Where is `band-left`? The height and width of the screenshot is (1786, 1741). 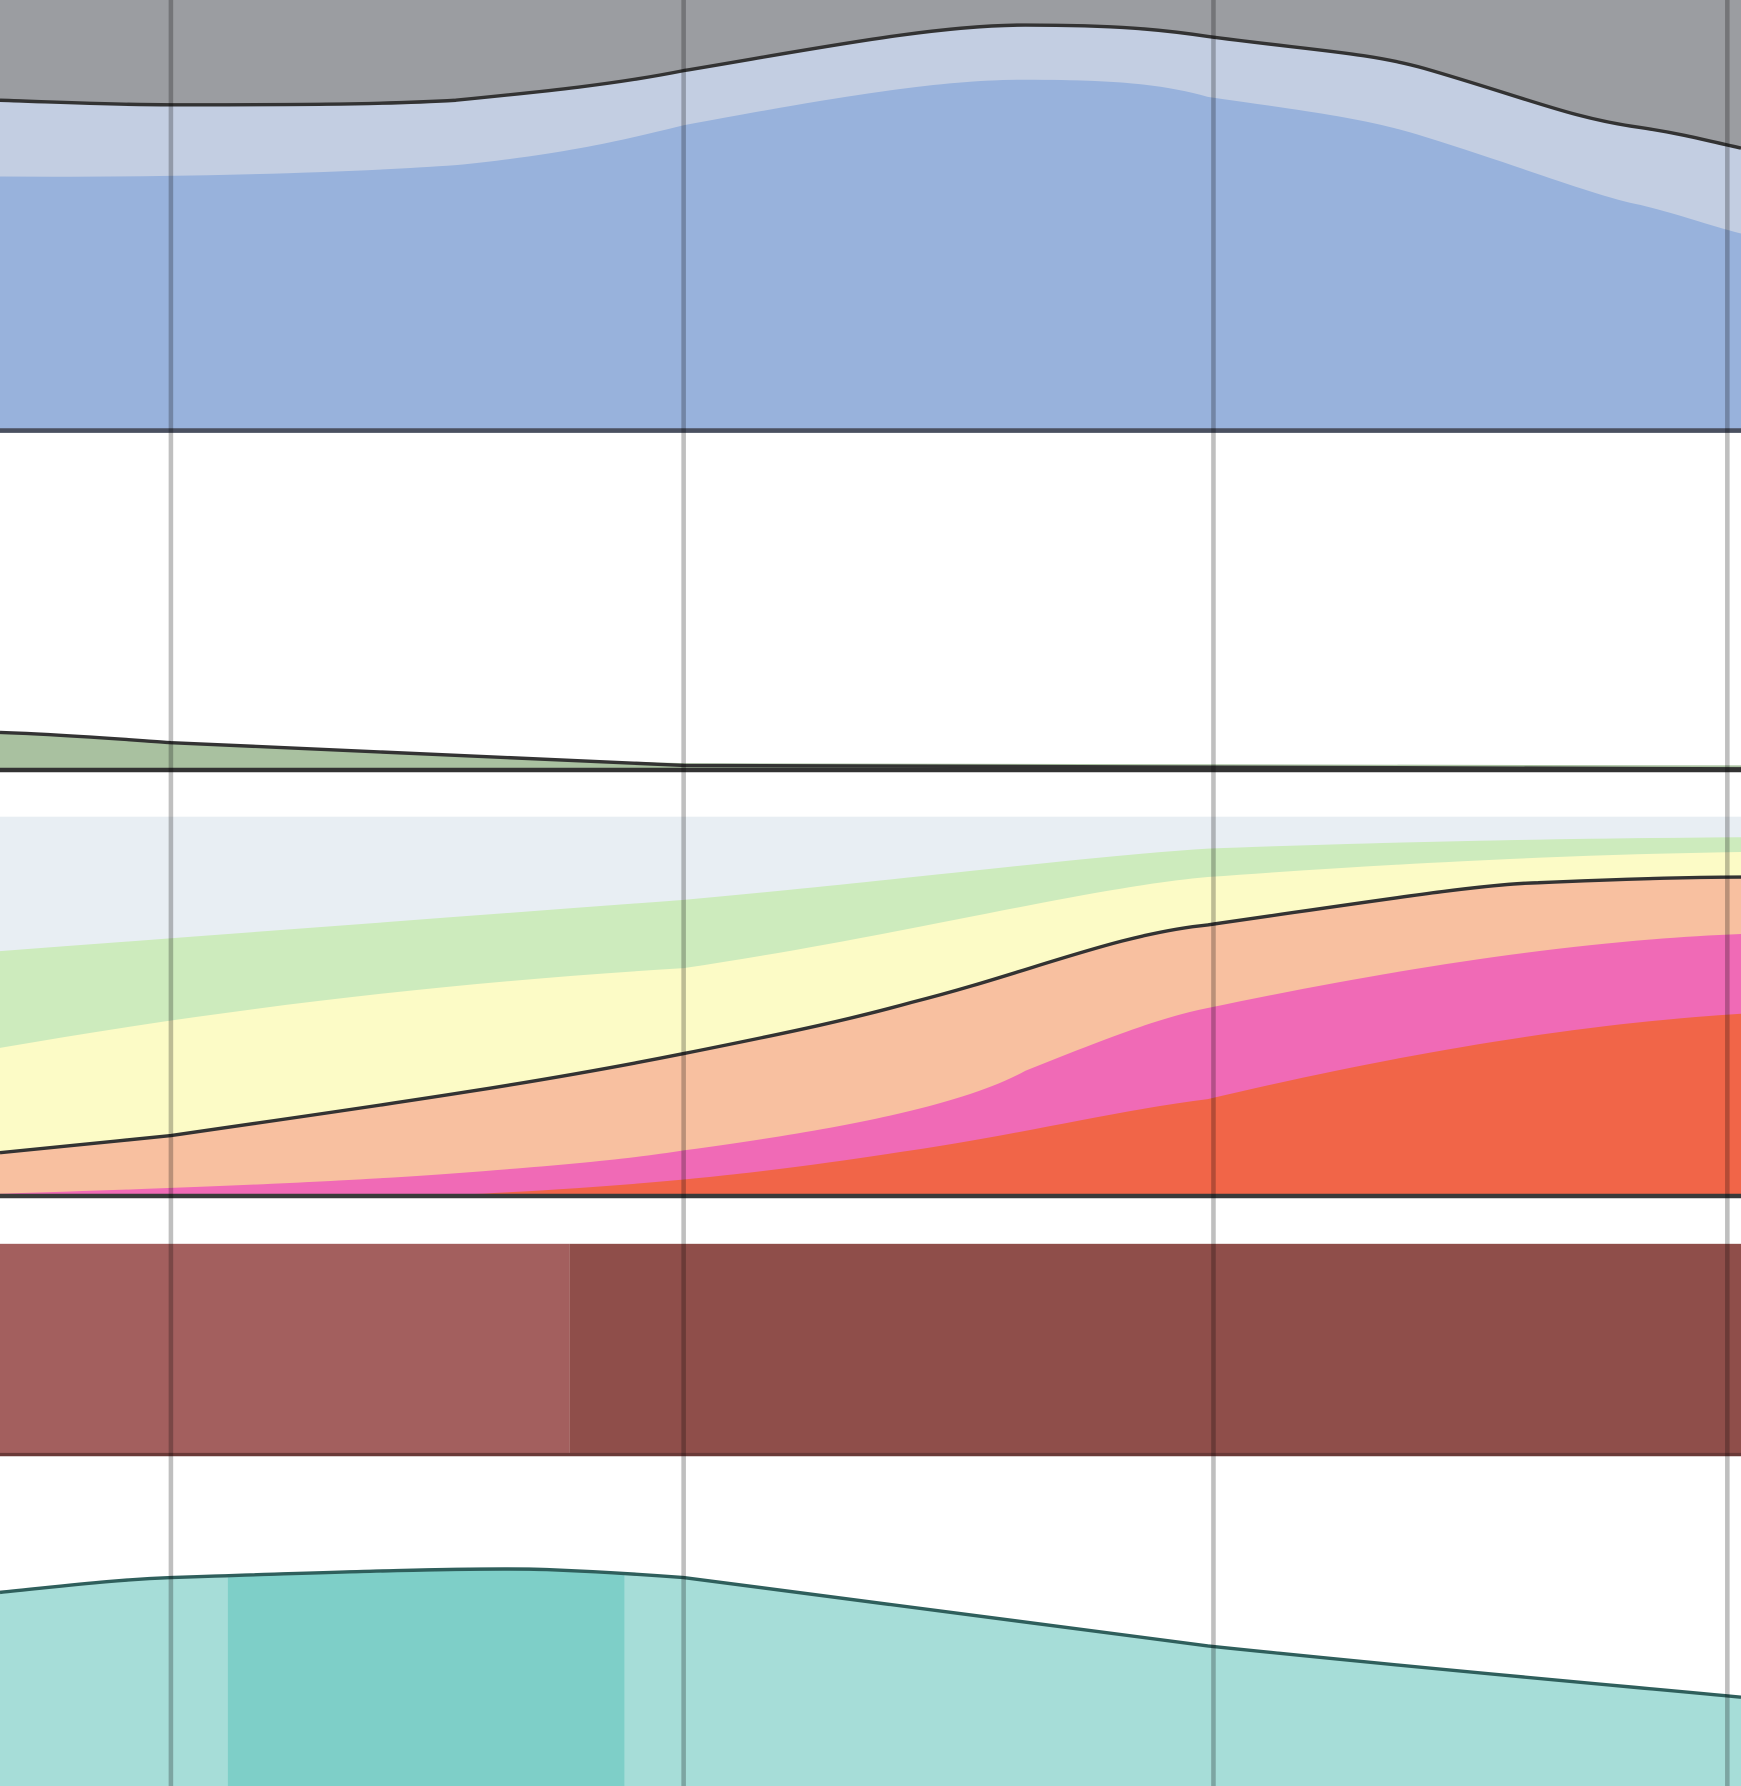 band-left is located at coordinates (285, 1349).